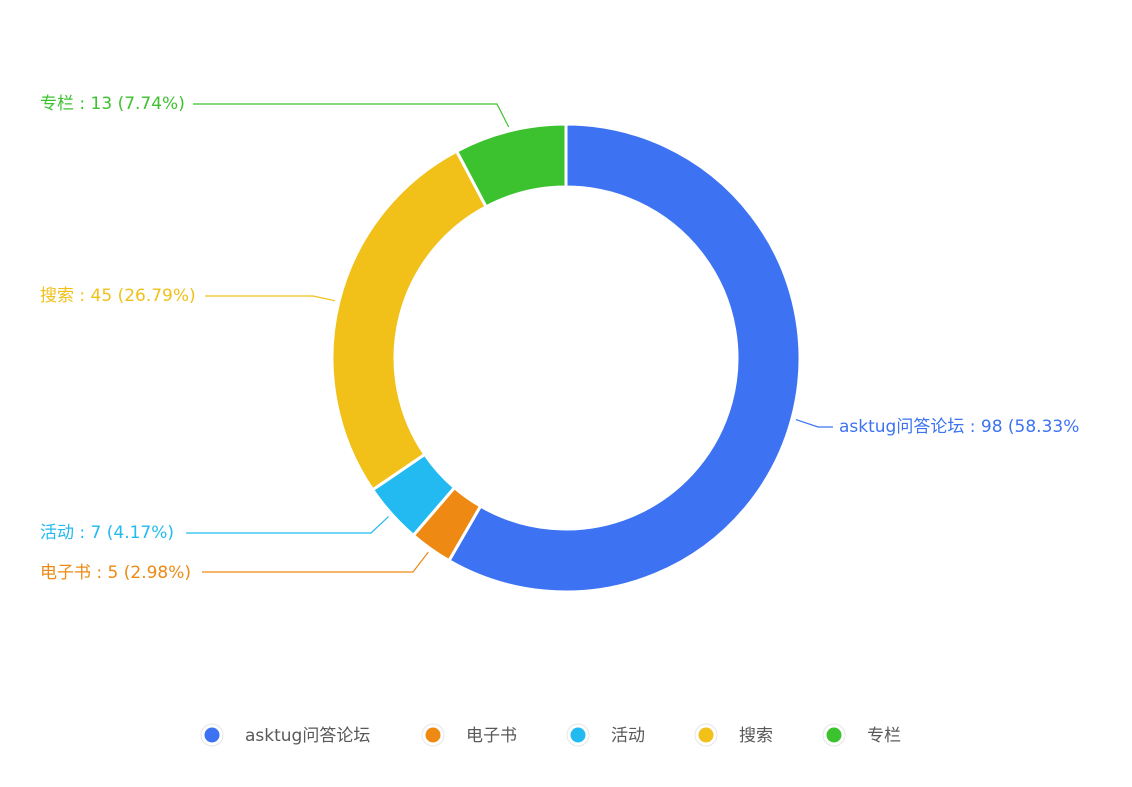 The image size is (1132, 787). I want to click on legend-item: 电子书, so click(469, 735).